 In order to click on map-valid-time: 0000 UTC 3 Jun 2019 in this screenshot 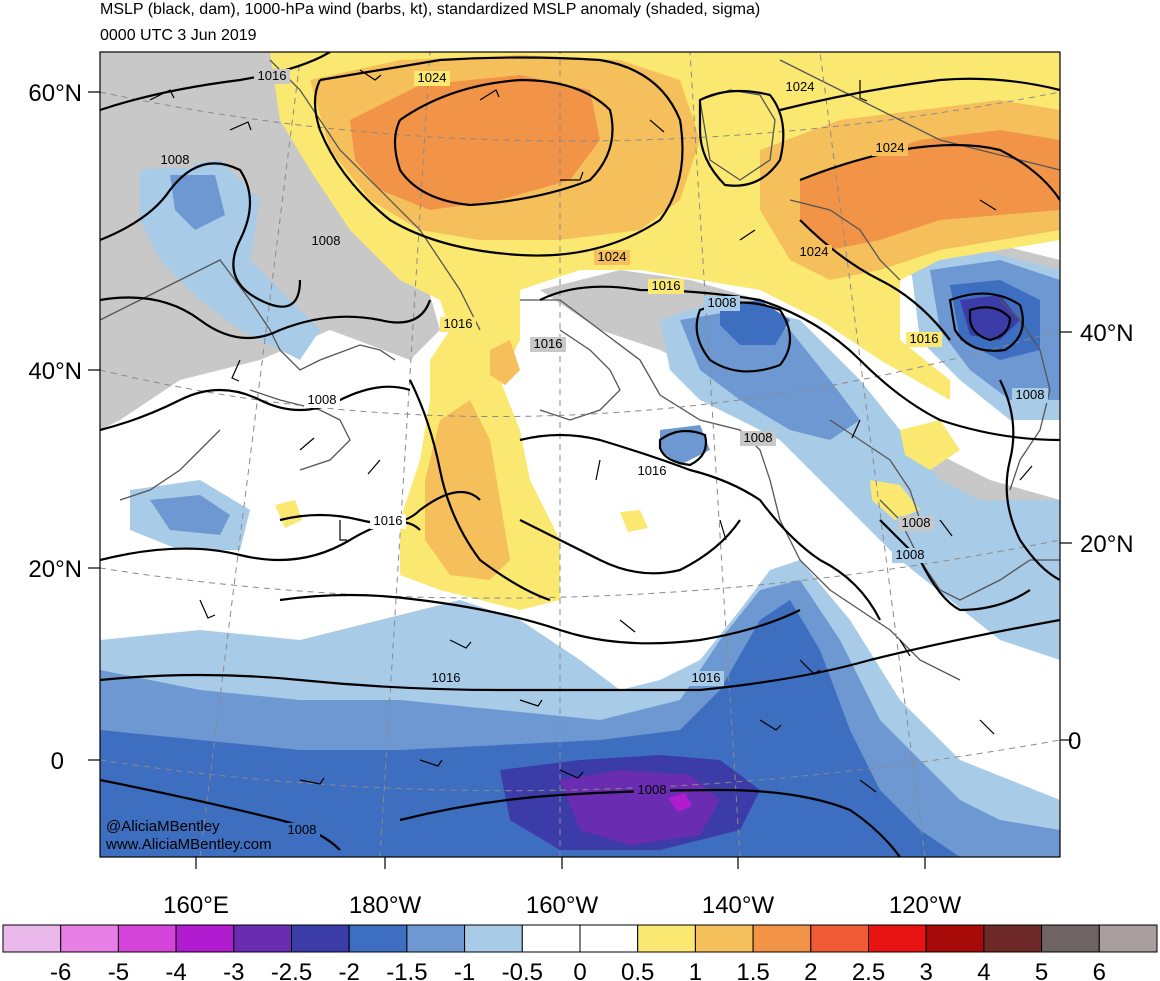, I will do `click(178, 35)`.